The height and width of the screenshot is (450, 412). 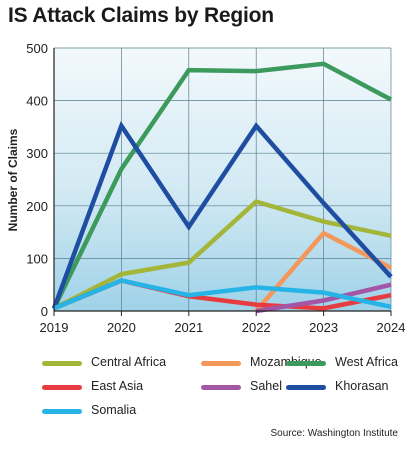 I want to click on source-note: Source: Washington Institute, so click(x=334, y=433).